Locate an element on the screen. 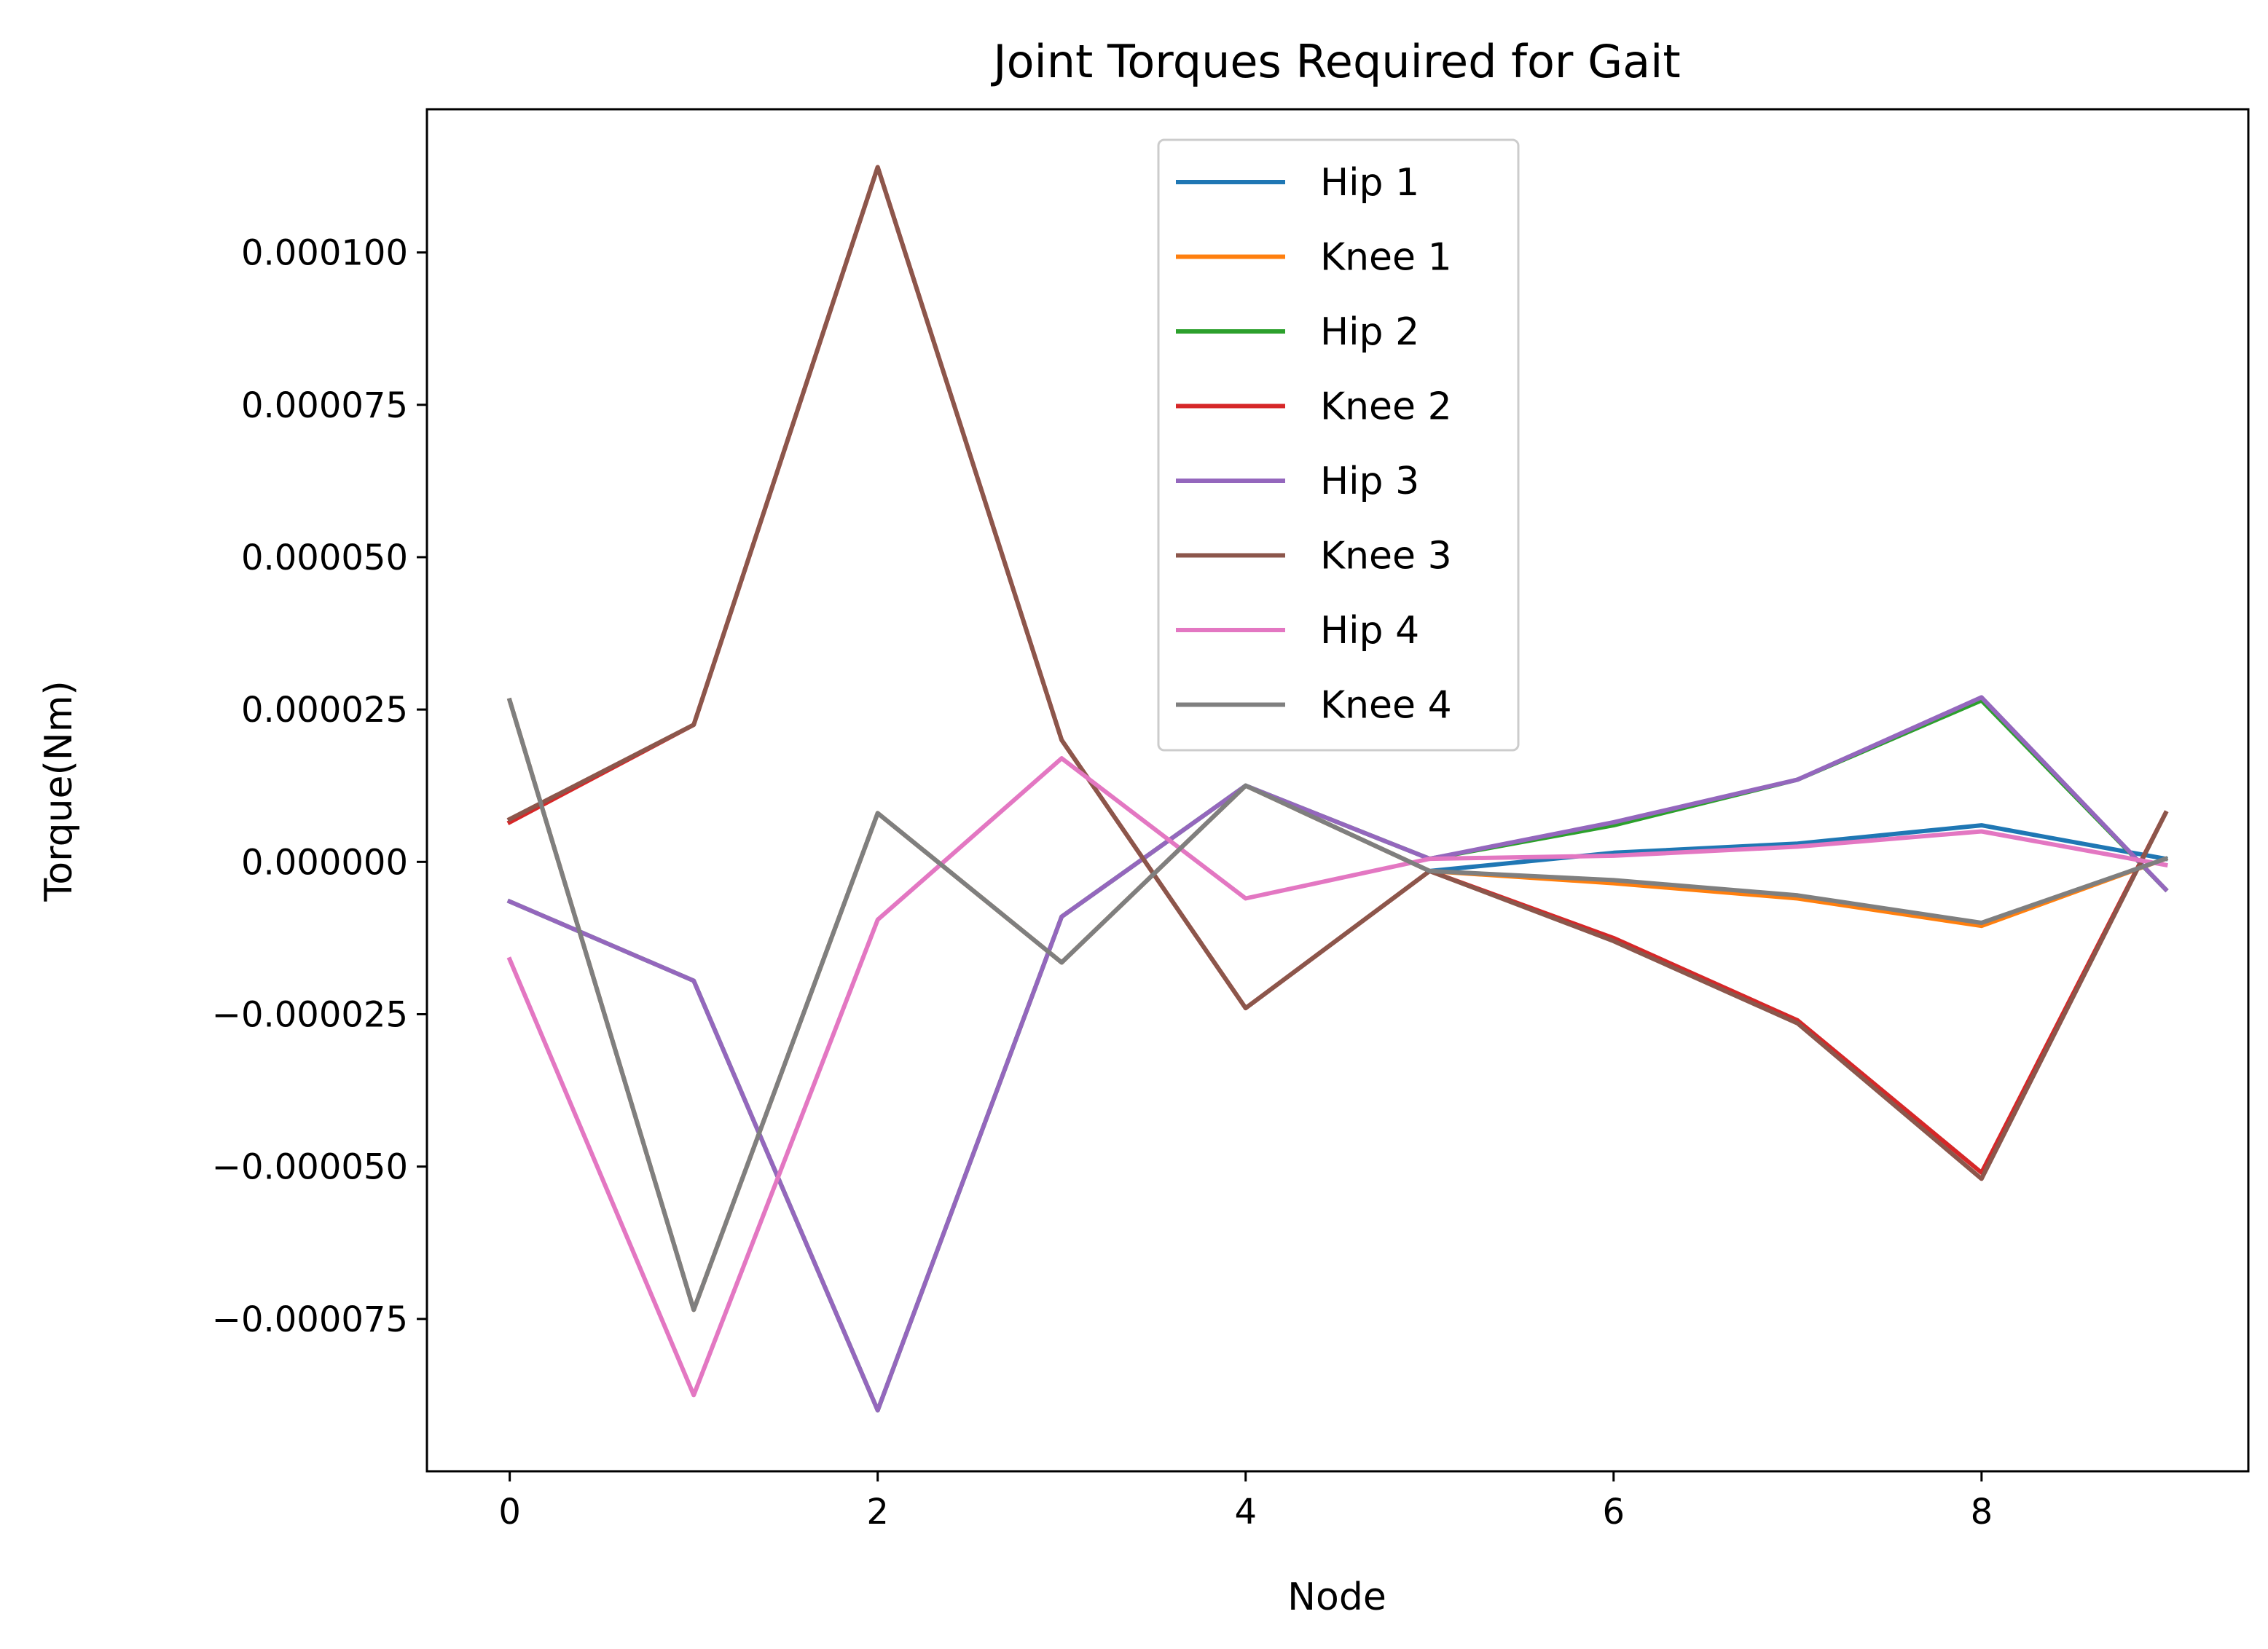 The image size is (2268, 1649). y-tick-label: −0.000075 is located at coordinates (310, 1319).